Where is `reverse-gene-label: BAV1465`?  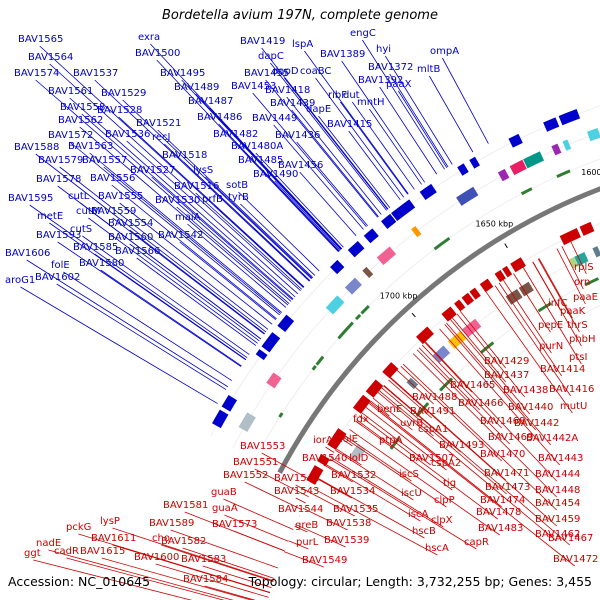
reverse-gene-label: BAV1465 is located at coordinates (472, 385).